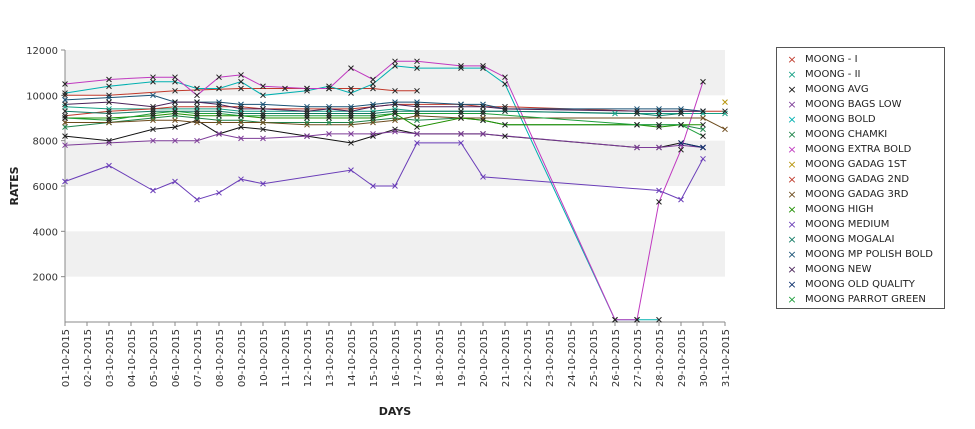 This screenshot has height=429, width=975. What do you see at coordinates (726, 358) in the screenshot?
I see `x-tick-label: 31-10-2015` at bounding box center [726, 358].